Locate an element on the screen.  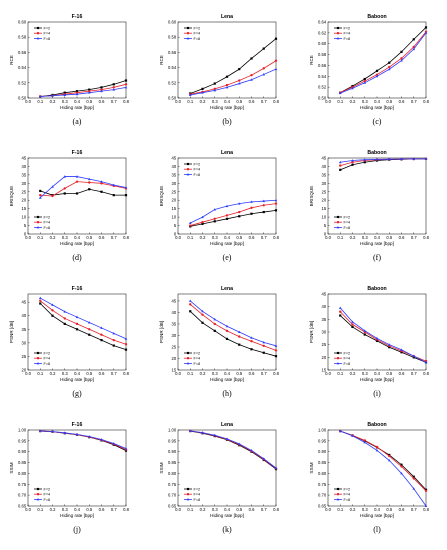
y-tick-label: 40 is located at coordinates (174, 166).